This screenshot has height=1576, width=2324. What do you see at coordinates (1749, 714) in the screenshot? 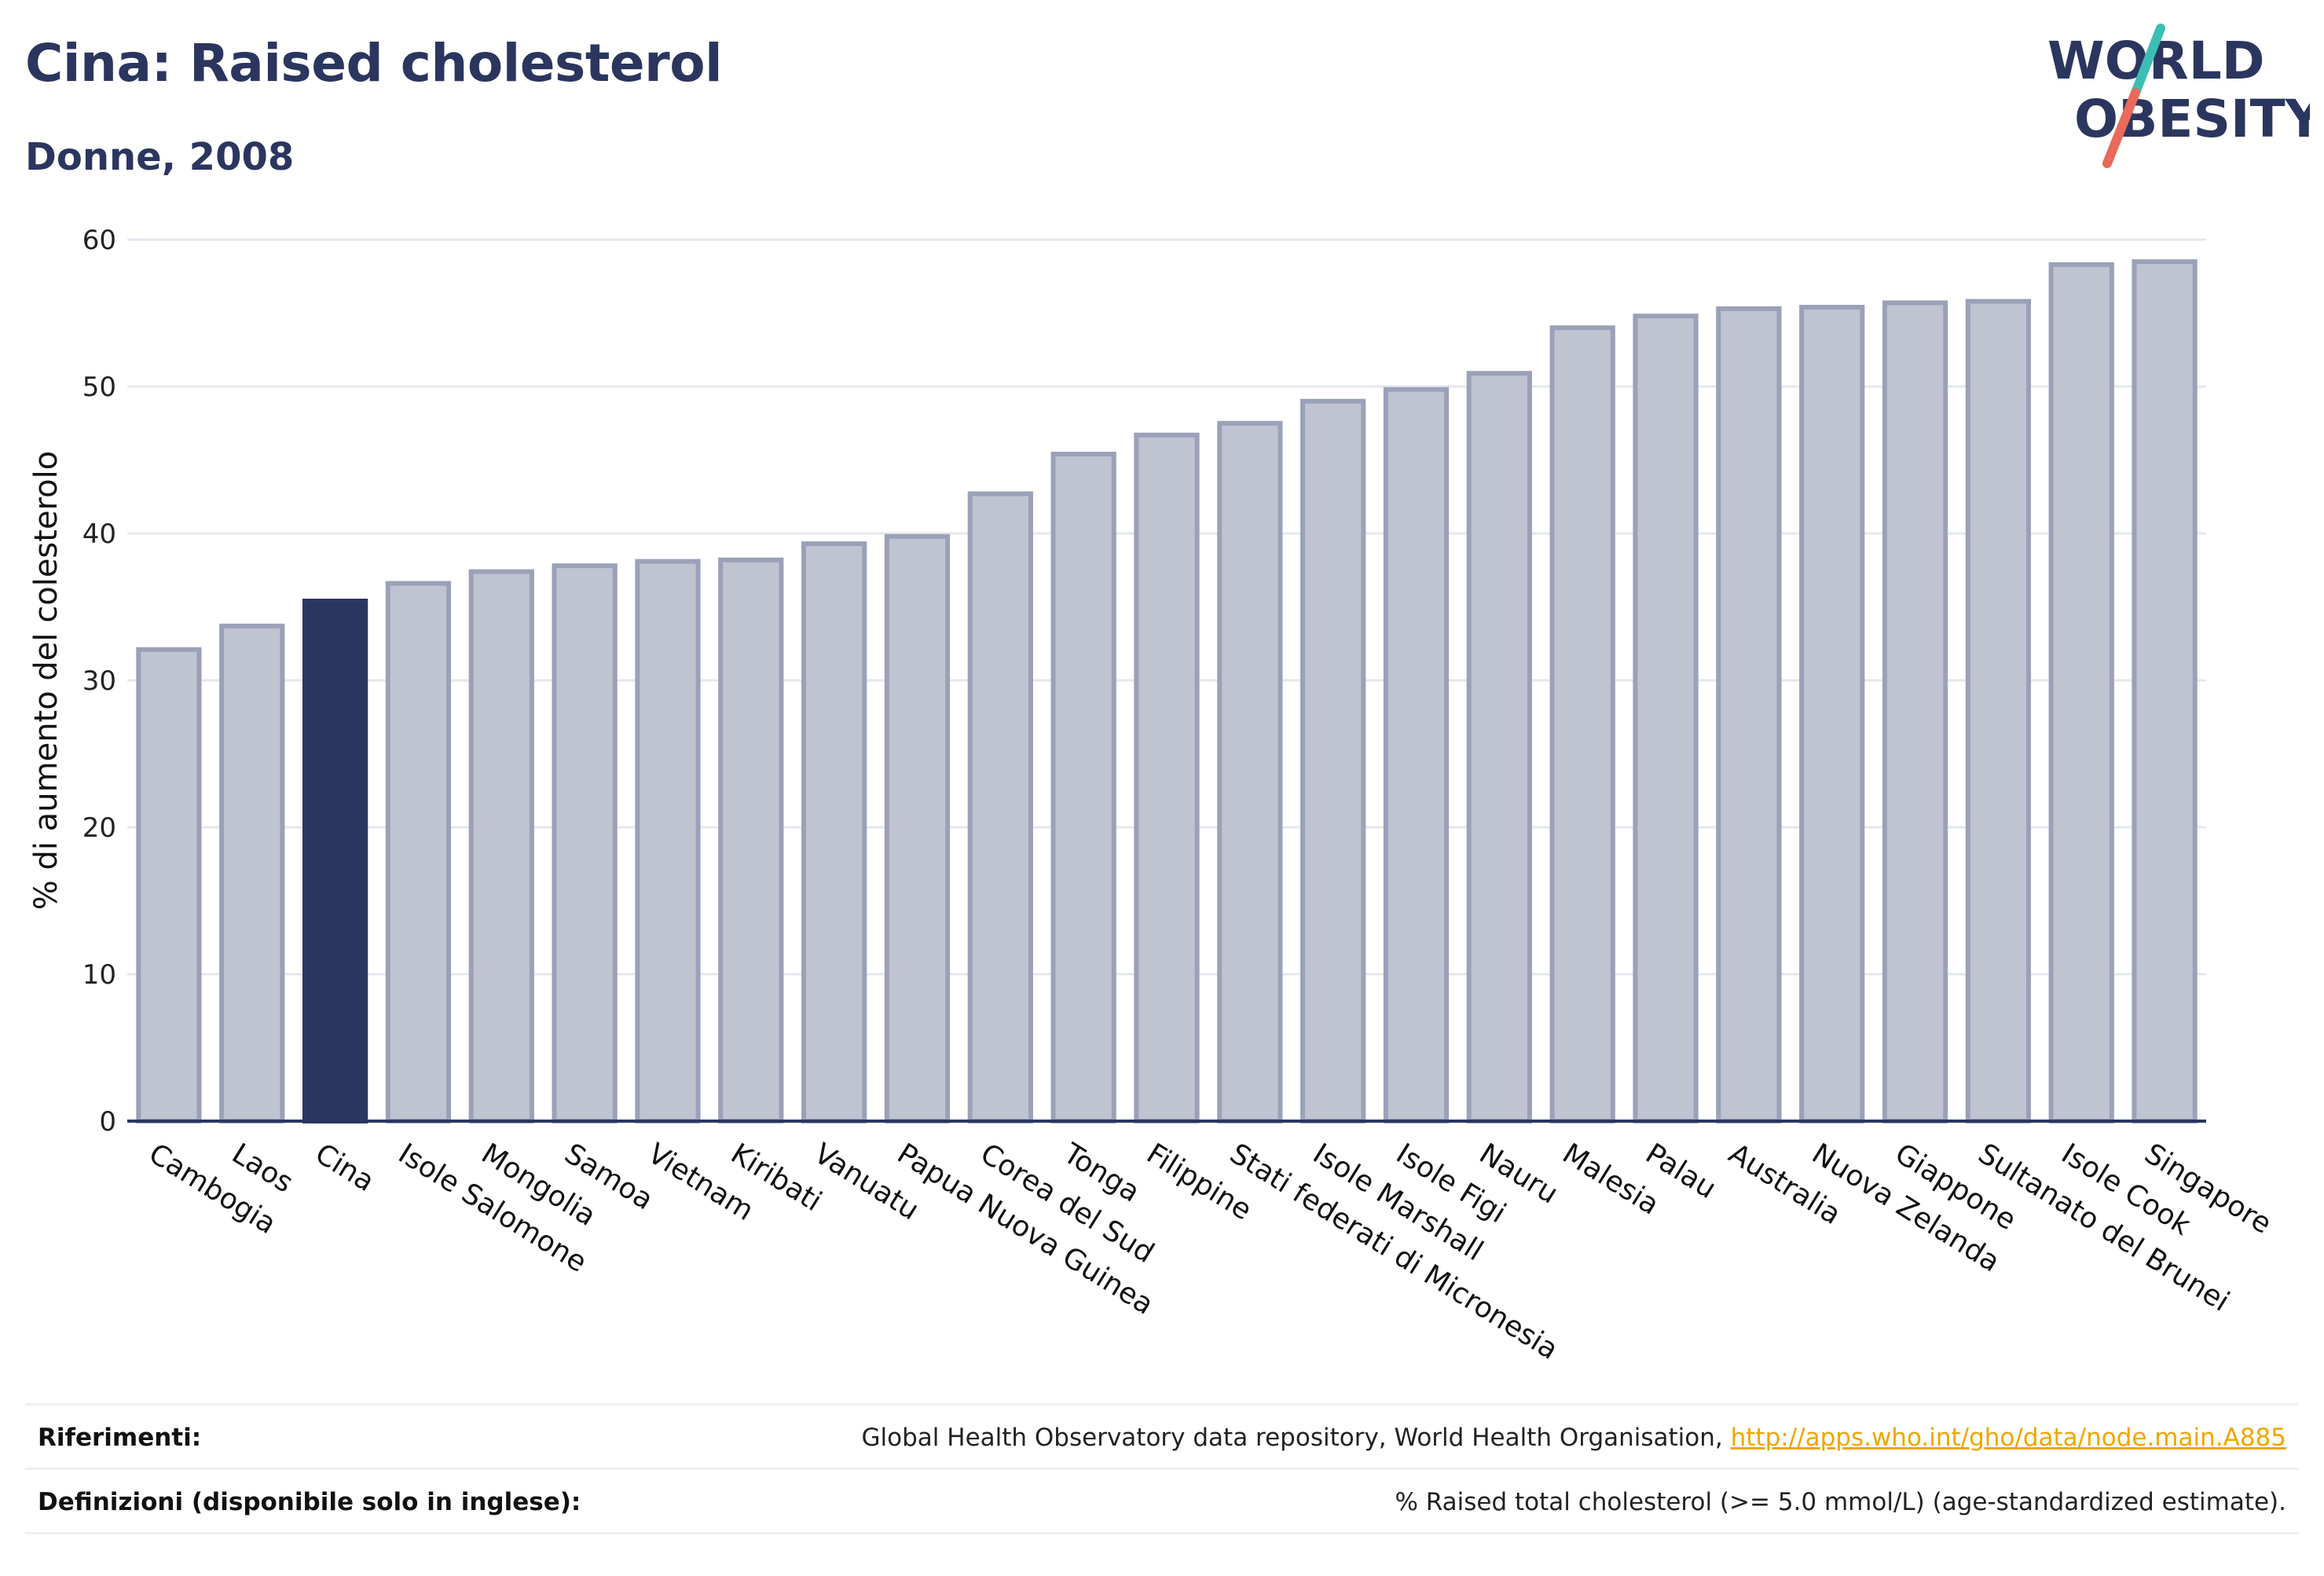
I see `bar-australia` at bounding box center [1749, 714].